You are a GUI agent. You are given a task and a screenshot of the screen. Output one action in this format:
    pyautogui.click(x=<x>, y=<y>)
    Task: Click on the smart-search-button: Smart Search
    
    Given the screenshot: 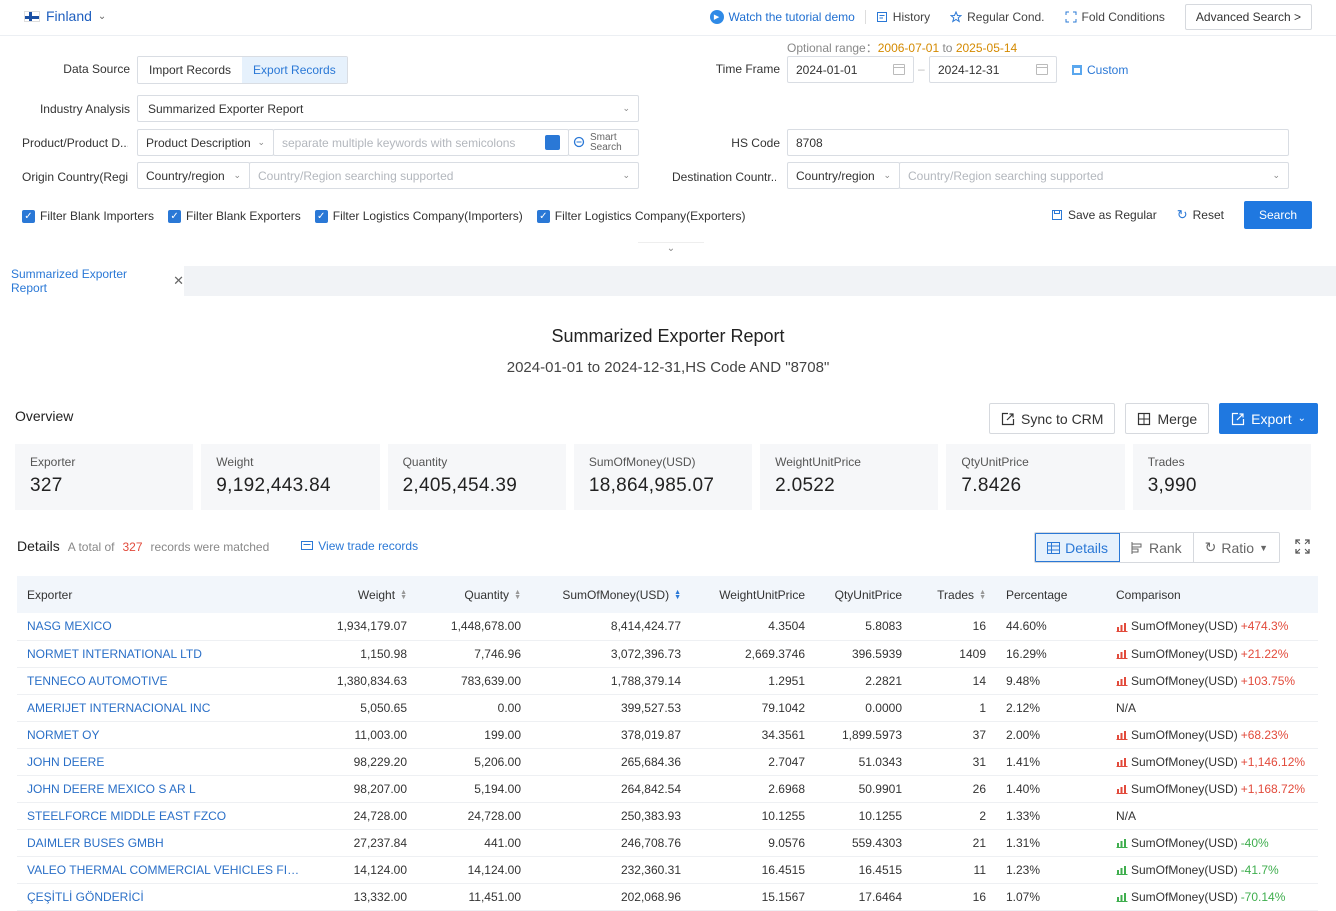 What is the action you would take?
    pyautogui.click(x=603, y=142)
    